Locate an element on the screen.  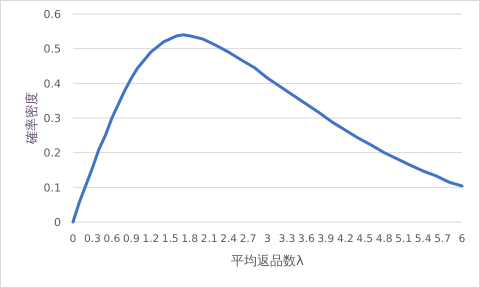
x-tick-label: 0.6 is located at coordinates (112, 239).